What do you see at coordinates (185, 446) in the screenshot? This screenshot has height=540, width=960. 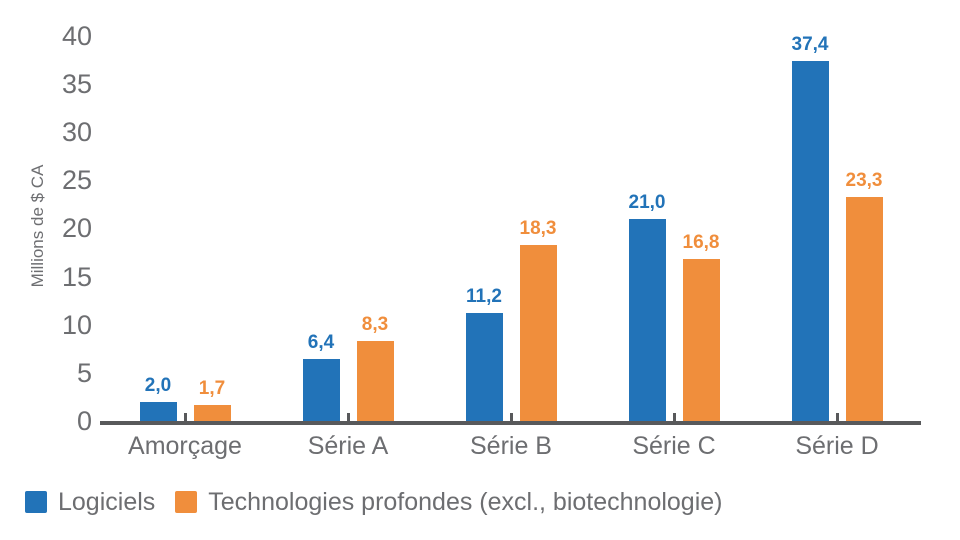 I see `category-label: Amorçage` at bounding box center [185, 446].